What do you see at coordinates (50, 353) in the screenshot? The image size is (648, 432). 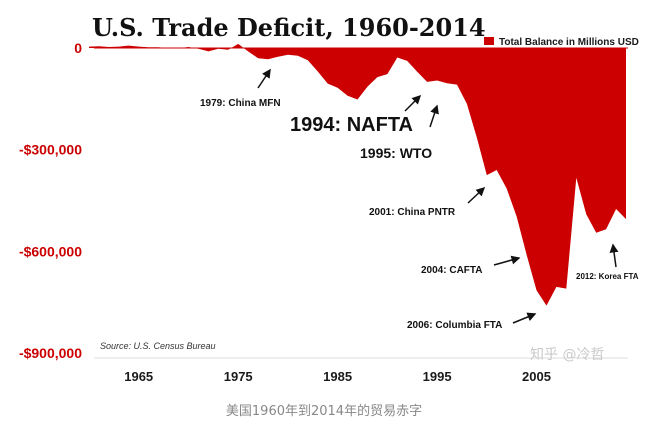 I see `y-tick-label: -$900,000` at bounding box center [50, 353].